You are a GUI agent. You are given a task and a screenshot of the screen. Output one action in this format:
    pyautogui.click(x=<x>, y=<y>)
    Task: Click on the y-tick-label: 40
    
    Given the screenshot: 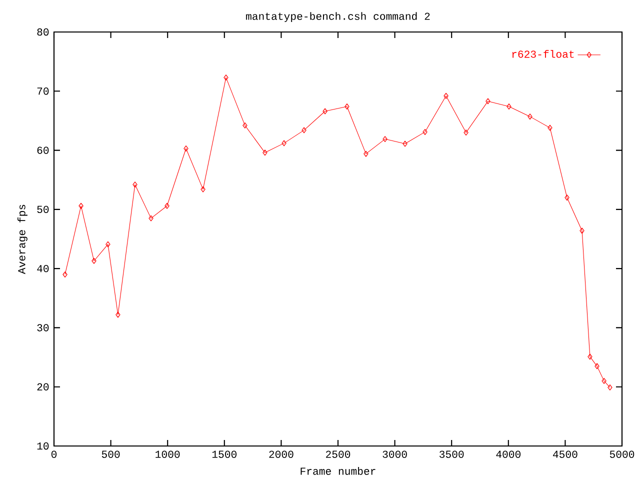 What is the action you would take?
    pyautogui.click(x=43, y=268)
    